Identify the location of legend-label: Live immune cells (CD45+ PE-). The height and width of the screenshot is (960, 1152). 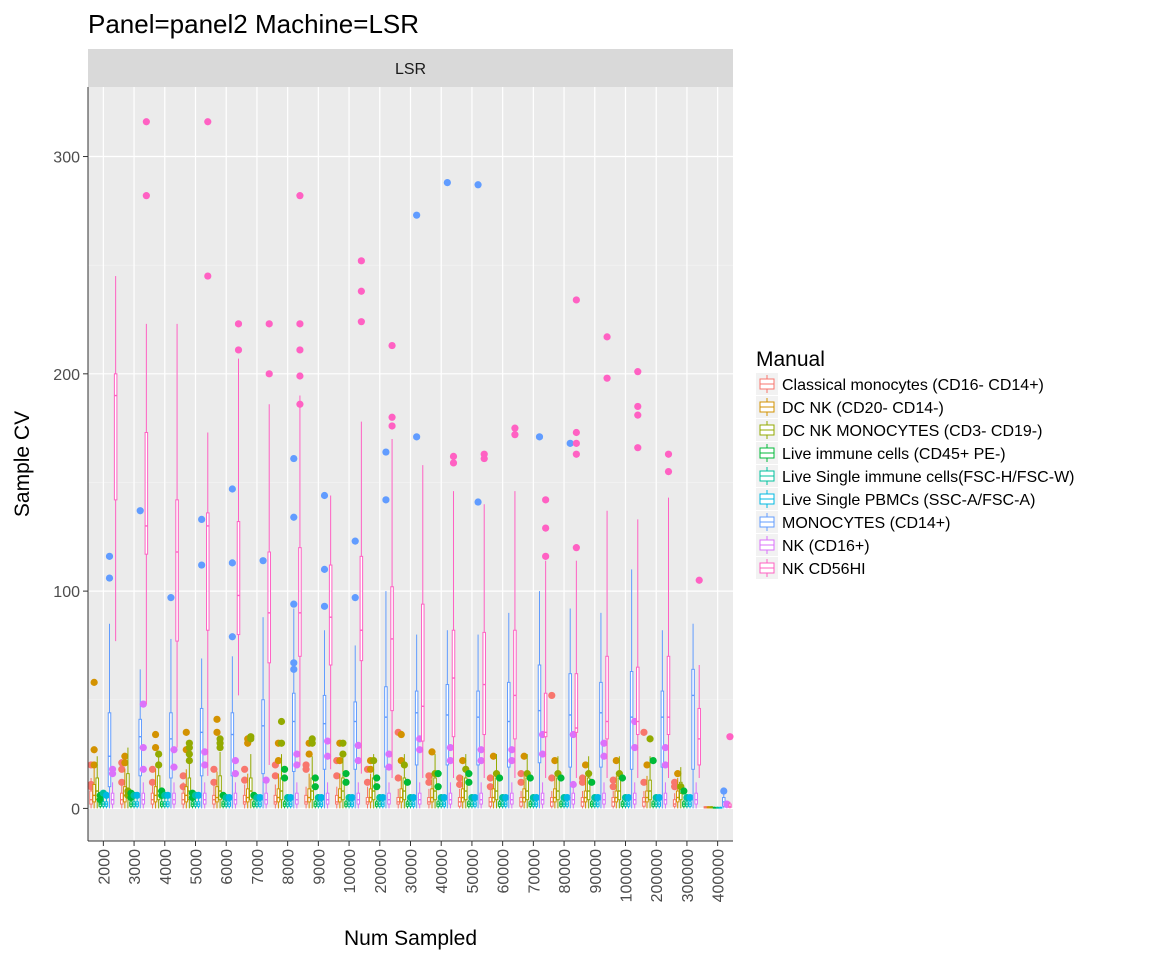
(894, 454).